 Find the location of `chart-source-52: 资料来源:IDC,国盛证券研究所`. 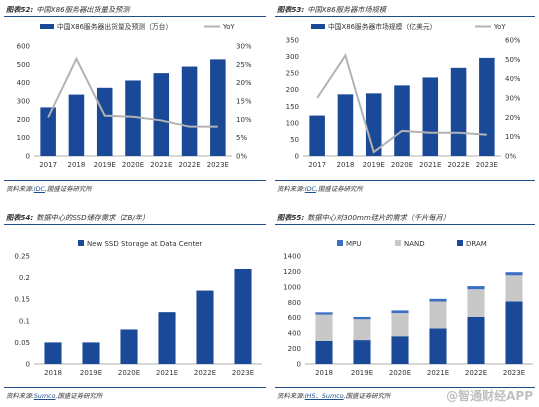

chart-source-52: 资料来源:IDC,国盛证券研究所 is located at coordinates (49, 189).